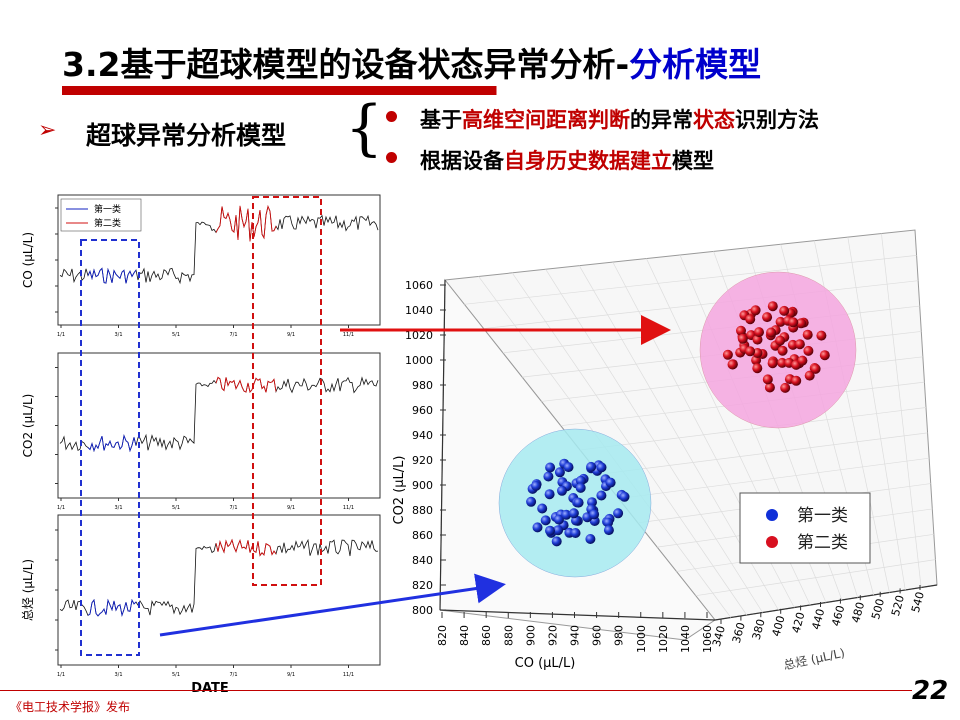 The image size is (960, 720). What do you see at coordinates (685, 639) in the screenshot?
I see `x-tick-label: 1040` at bounding box center [685, 639].